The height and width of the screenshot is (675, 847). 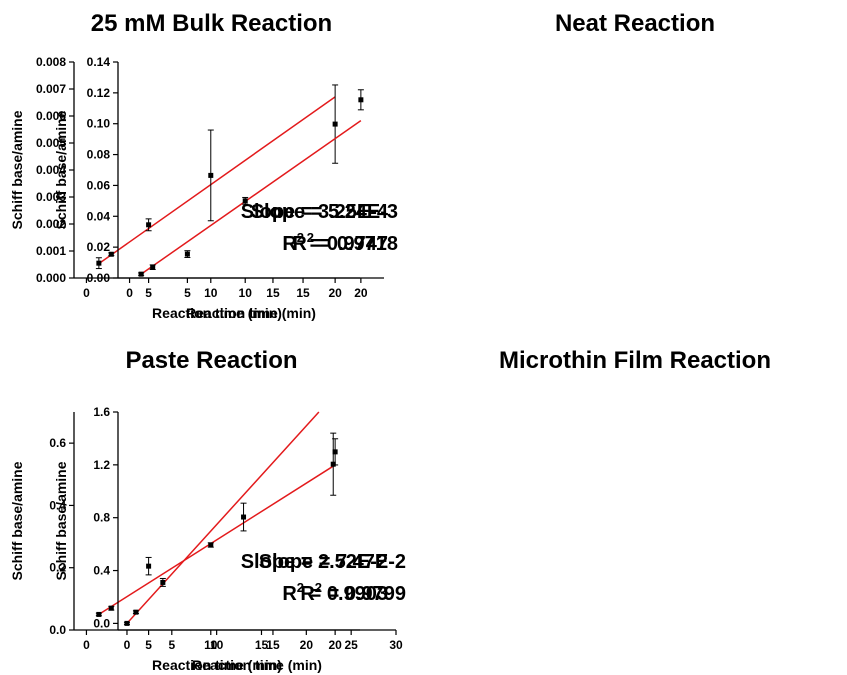 I want to click on y-tick-label: 0.006, so click(x=51, y=116).